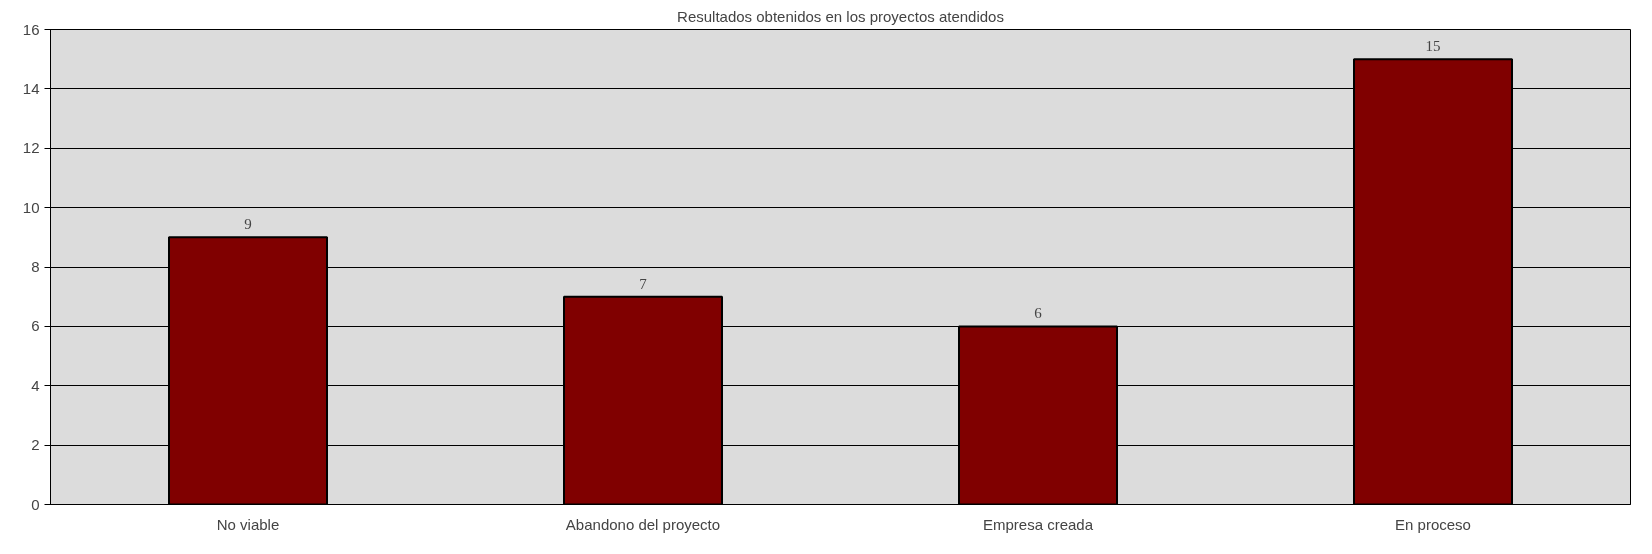 The height and width of the screenshot is (554, 1652). I want to click on data-label: 15, so click(1433, 46).